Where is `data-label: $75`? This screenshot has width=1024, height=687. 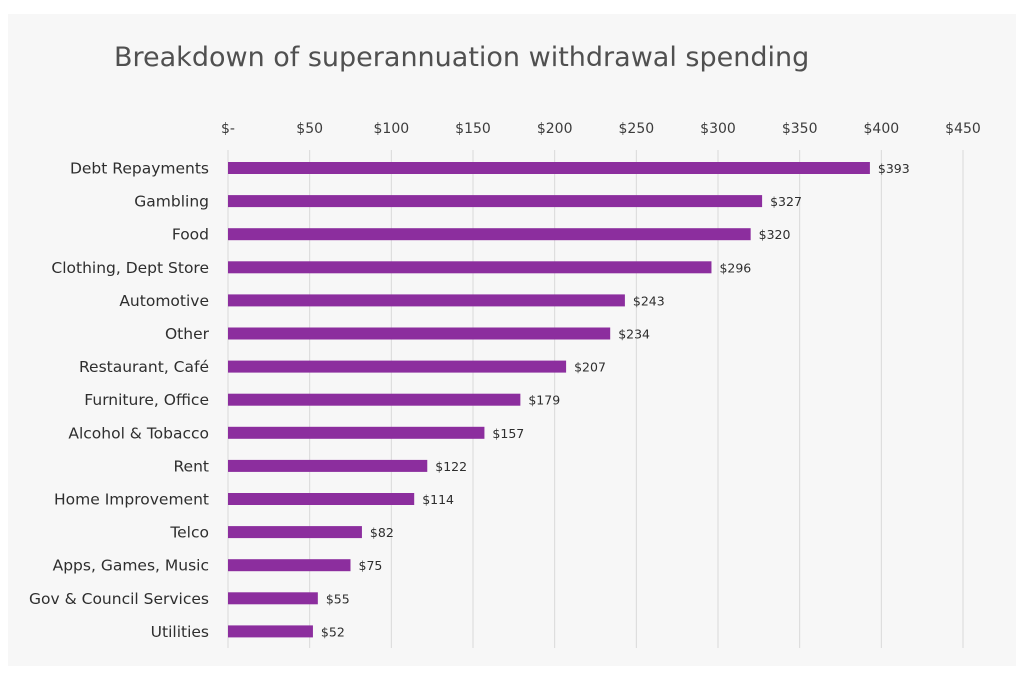 data-label: $75 is located at coordinates (371, 565).